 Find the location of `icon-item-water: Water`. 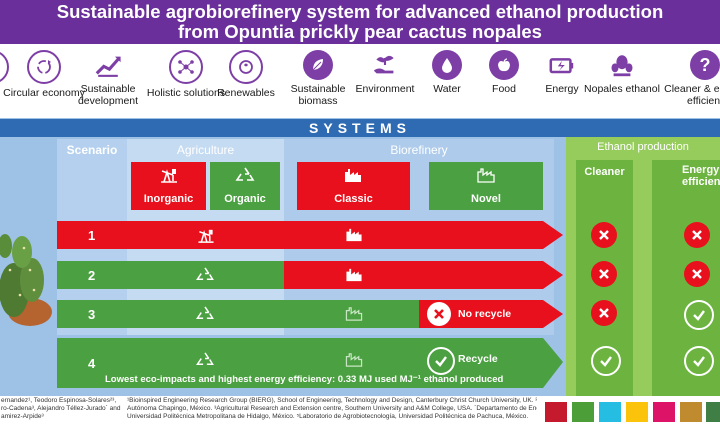

icon-item-water: Water is located at coordinates (447, 72).